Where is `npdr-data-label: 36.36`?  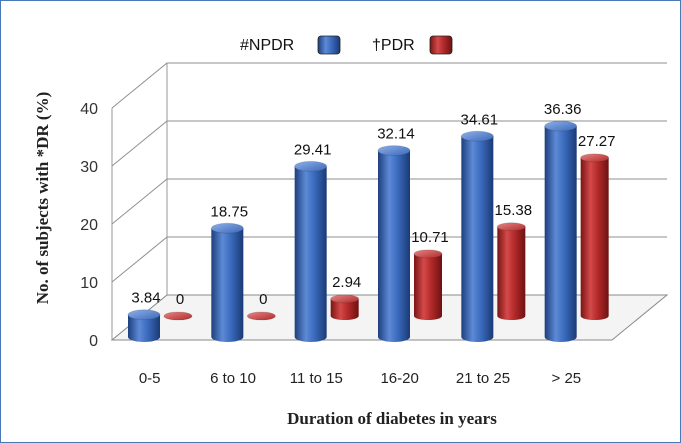 npdr-data-label: 36.36 is located at coordinates (563, 109).